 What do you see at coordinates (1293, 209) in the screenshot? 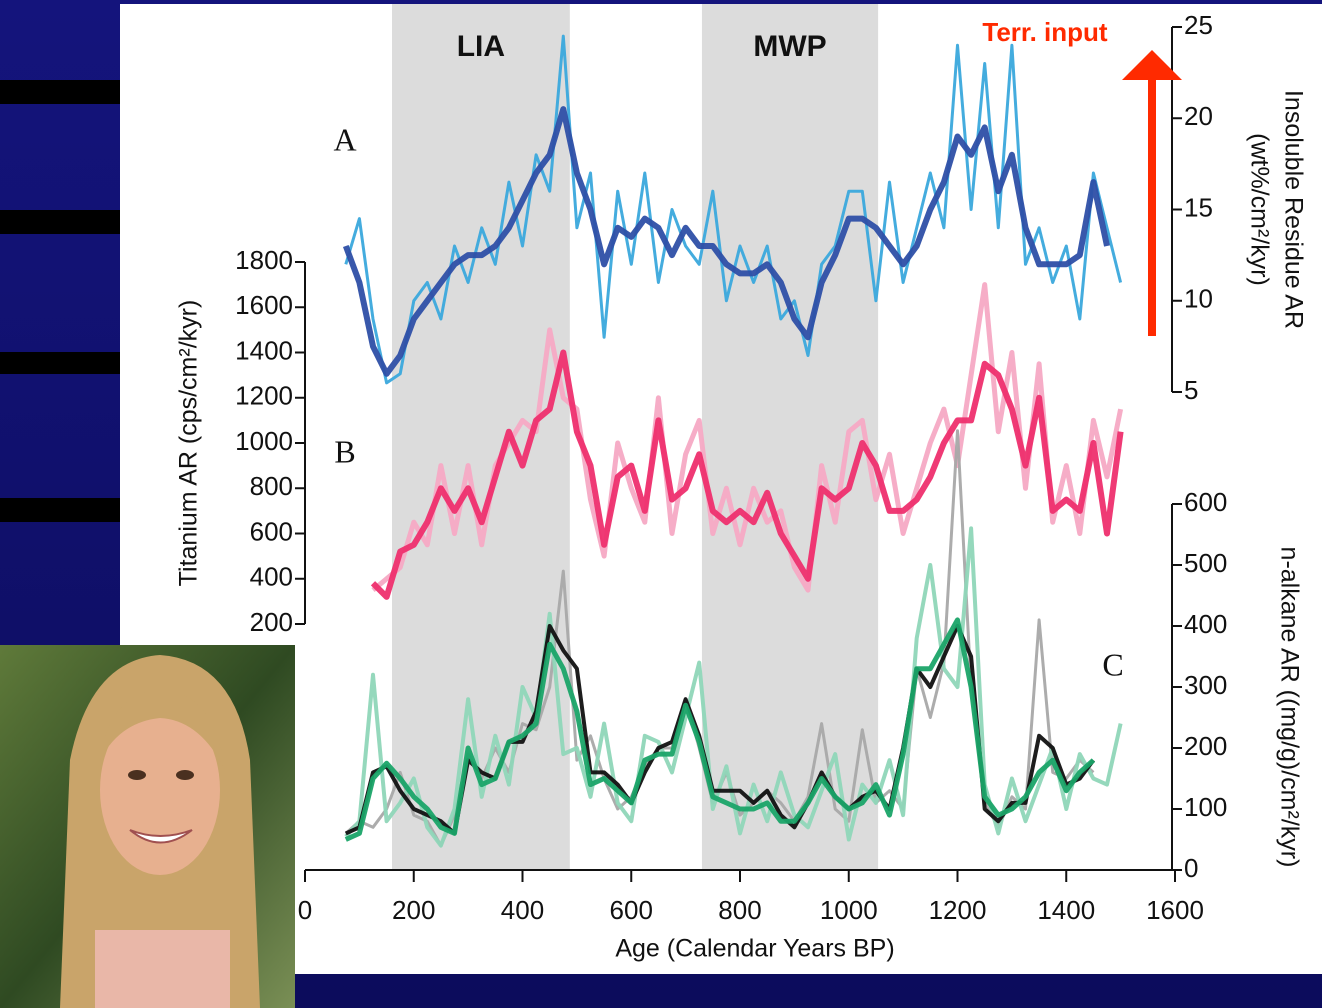
I see `y-axis-label: Insoluble Residue AR` at bounding box center [1293, 209].